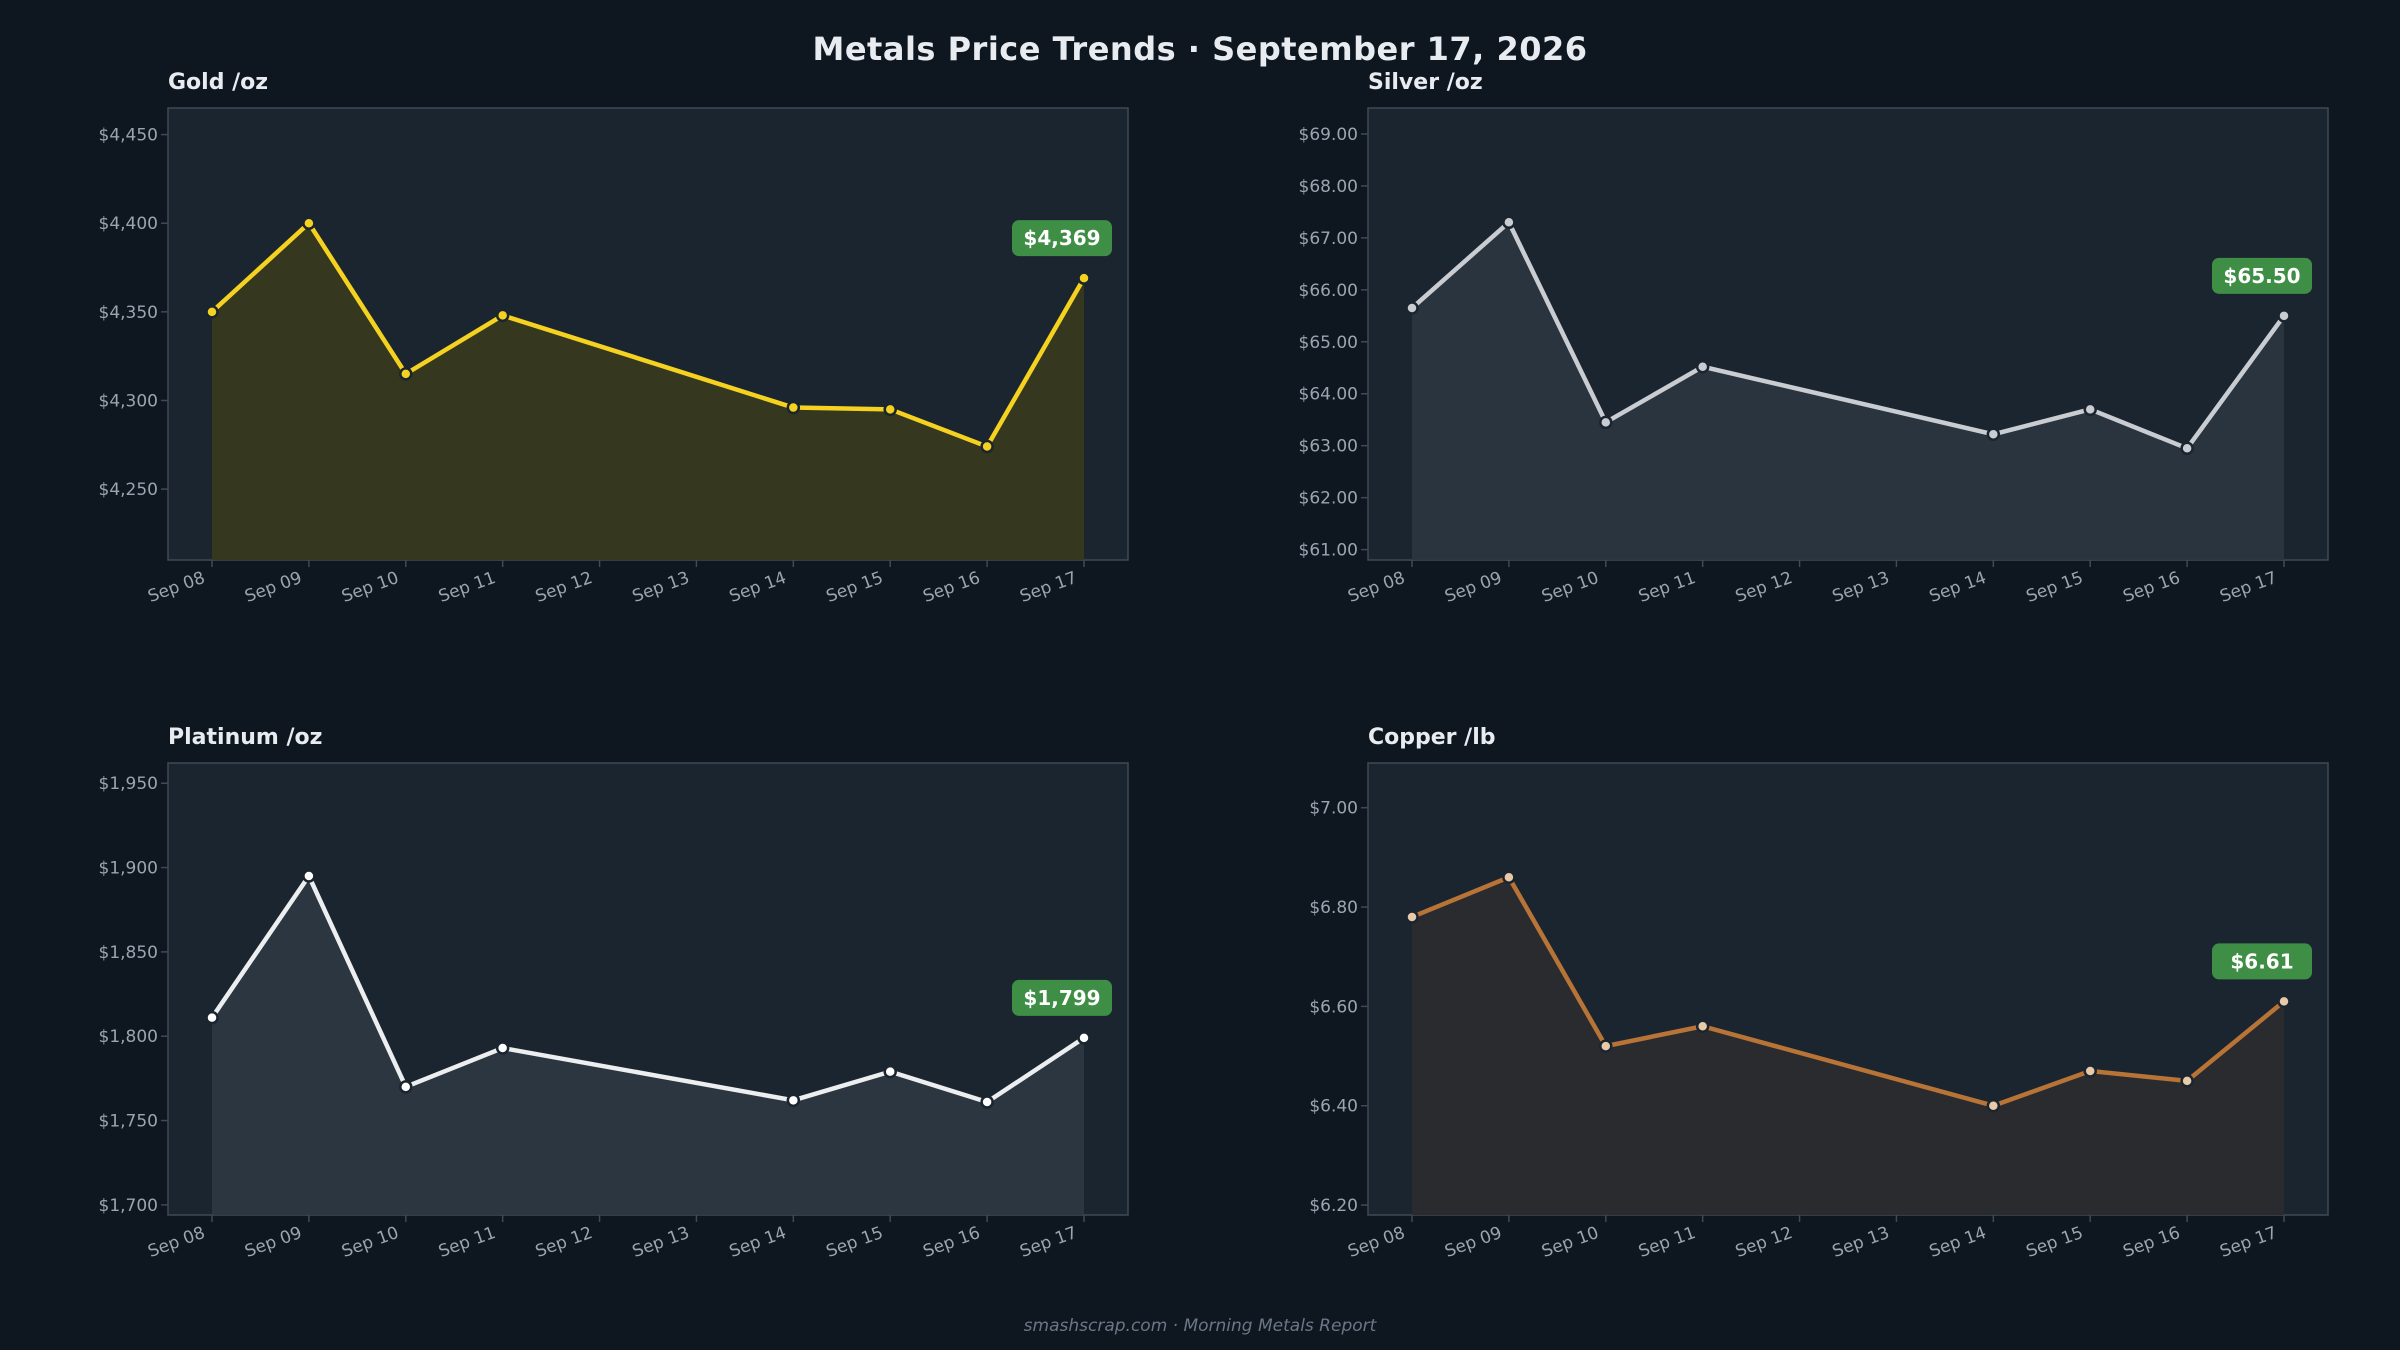 The height and width of the screenshot is (1350, 2400). What do you see at coordinates (648, 334) in the screenshot?
I see `gold-series-line` at bounding box center [648, 334].